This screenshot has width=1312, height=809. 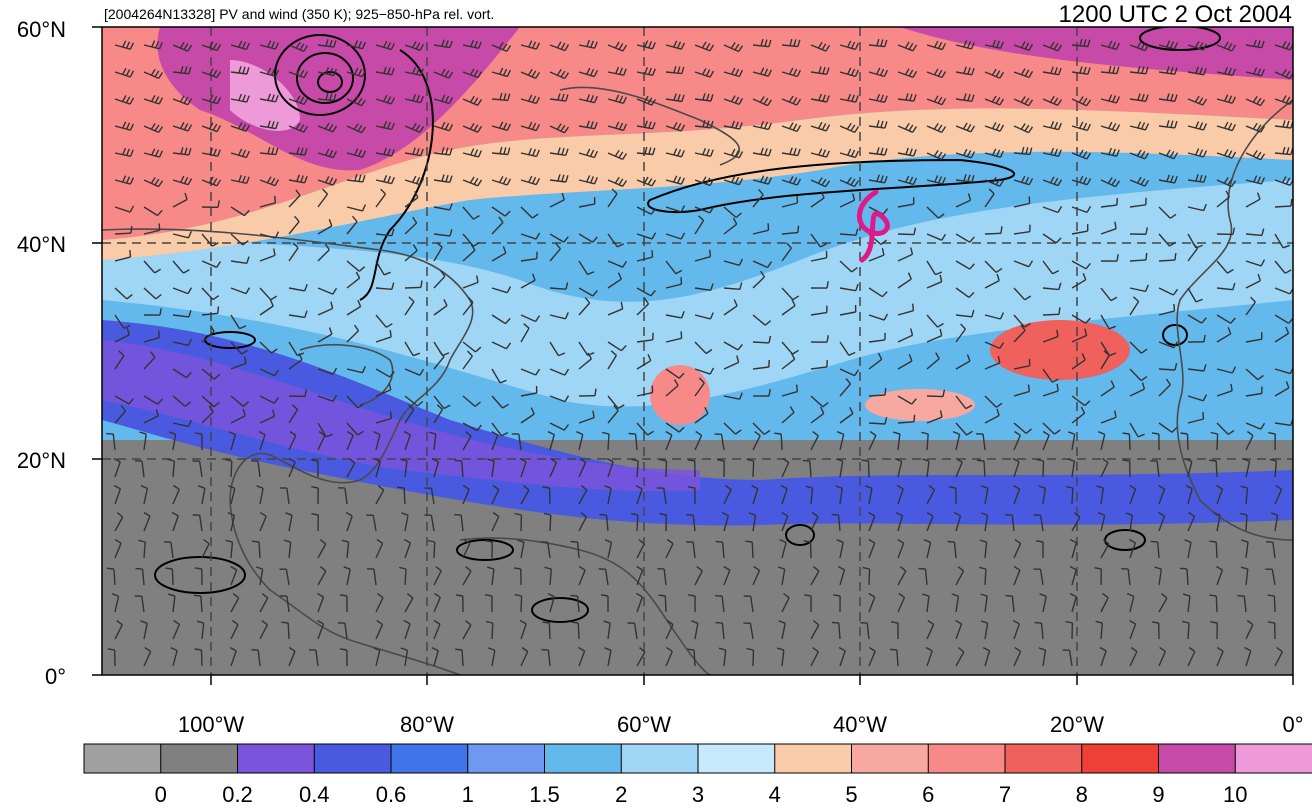 I want to click on figure-title-right: 1200 UTC 2 Oct 2004, so click(x=1175, y=14).